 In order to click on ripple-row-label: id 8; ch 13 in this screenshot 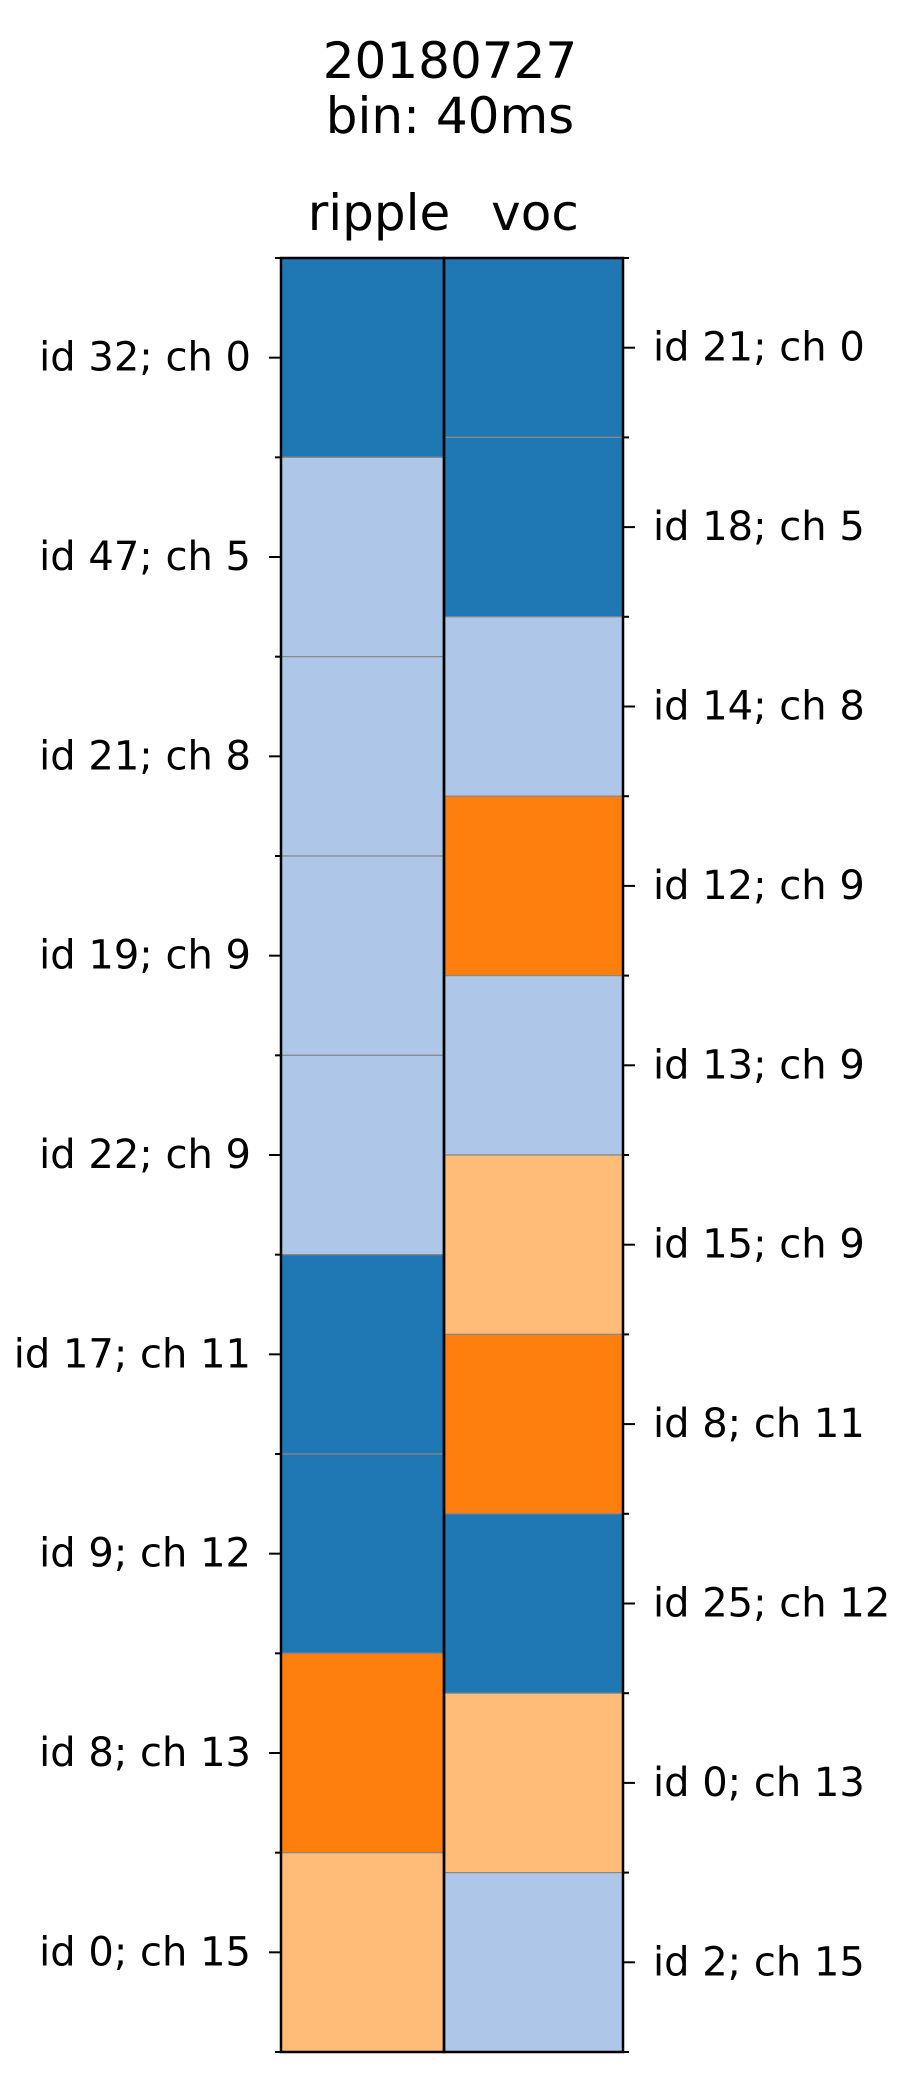, I will do `click(145, 1753)`.